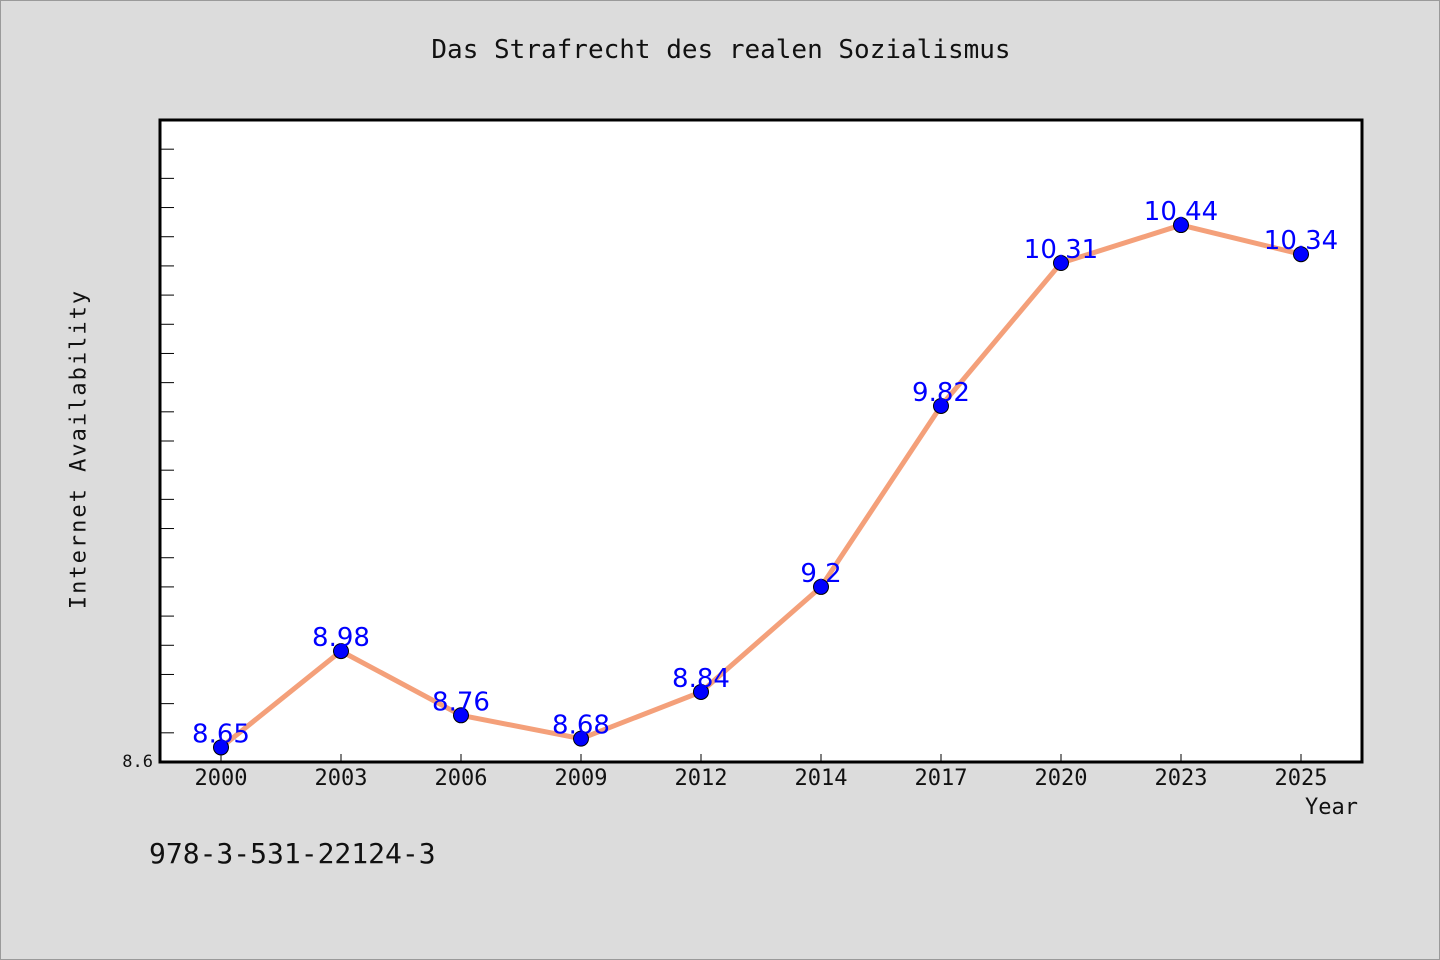 The image size is (1440, 960). I want to click on x-tick-label: 2009, so click(581, 778).